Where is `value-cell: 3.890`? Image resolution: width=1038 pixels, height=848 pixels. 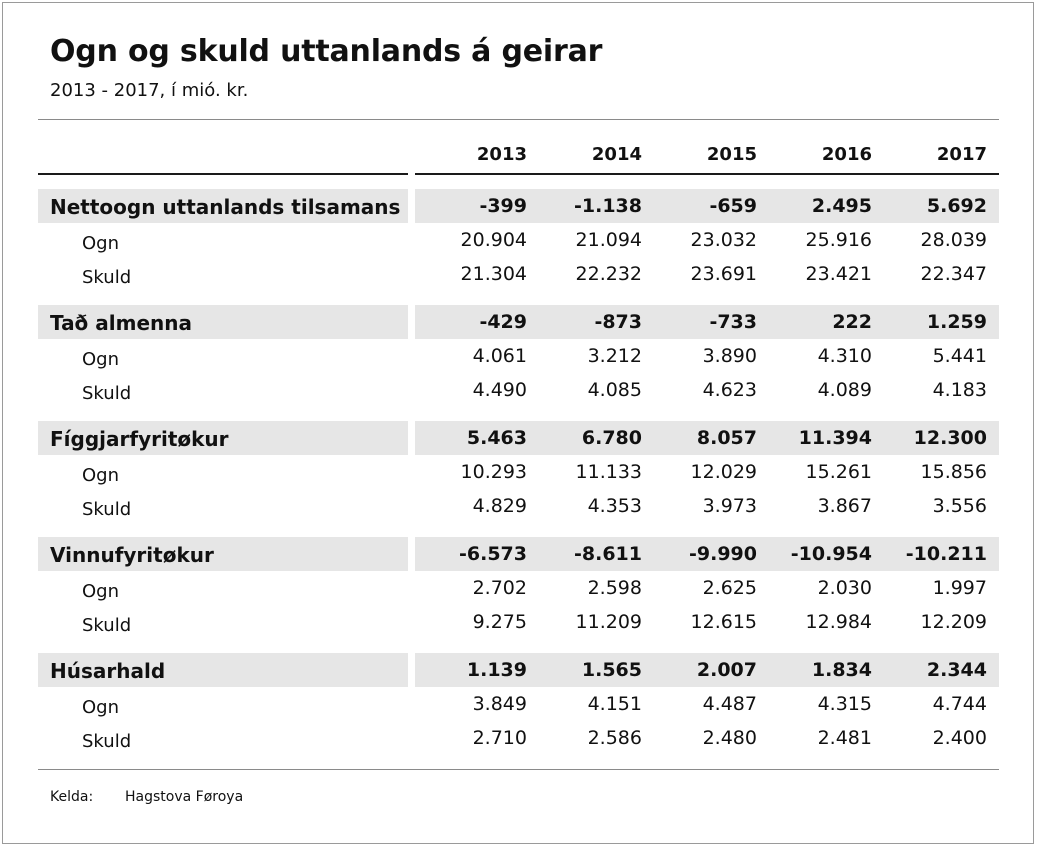
value-cell: 3.890 is located at coordinates (729, 356).